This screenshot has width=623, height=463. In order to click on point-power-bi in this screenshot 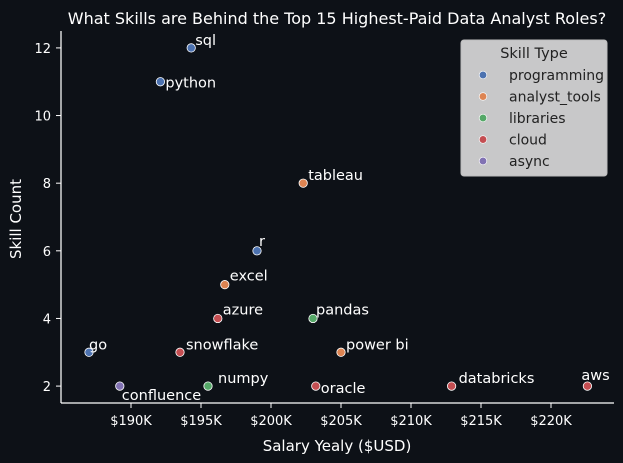, I will do `click(341, 352)`.